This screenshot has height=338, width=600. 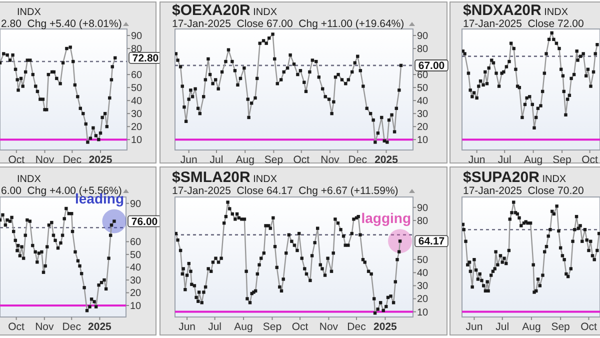 What do you see at coordinates (431, 242) in the screenshot?
I see `annotation: 64.17` at bounding box center [431, 242].